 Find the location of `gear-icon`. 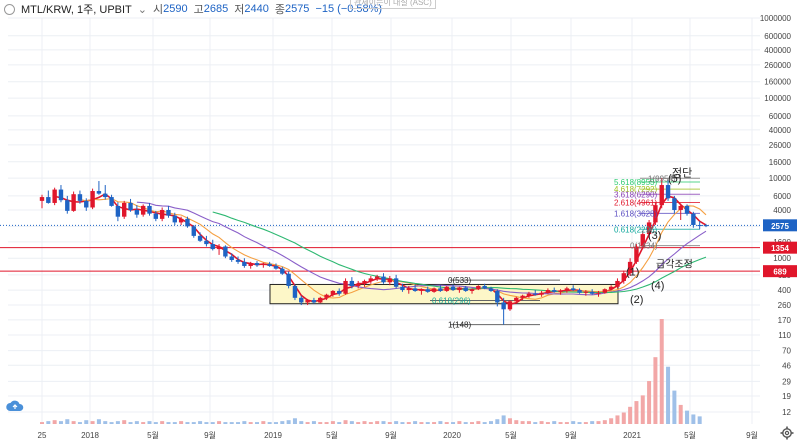

gear-icon is located at coordinates (787, 434).